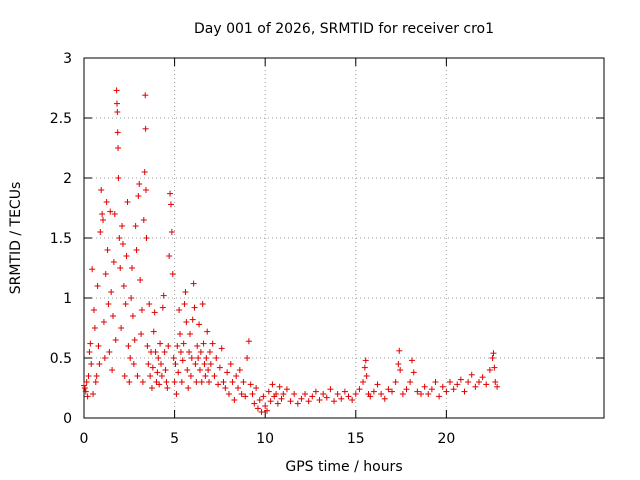 The width and height of the screenshot is (640, 480). What do you see at coordinates (61, 239) in the screenshot?
I see `y-tick-label: 1.5` at bounding box center [61, 239].